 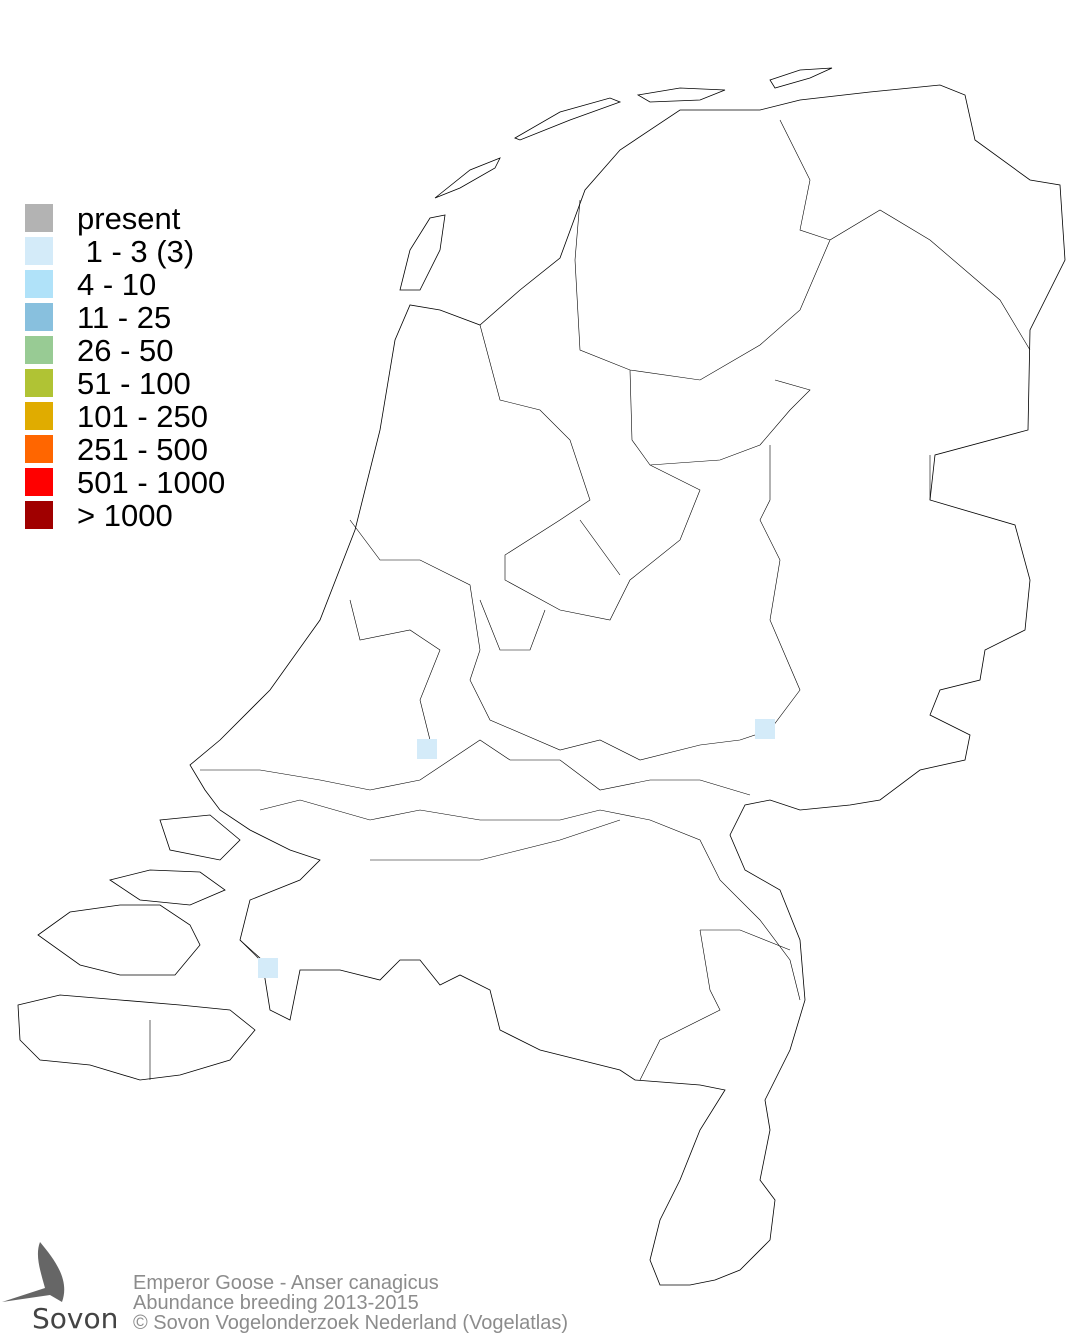 I want to click on legend-label: 11 - 25, so click(x=124, y=317).